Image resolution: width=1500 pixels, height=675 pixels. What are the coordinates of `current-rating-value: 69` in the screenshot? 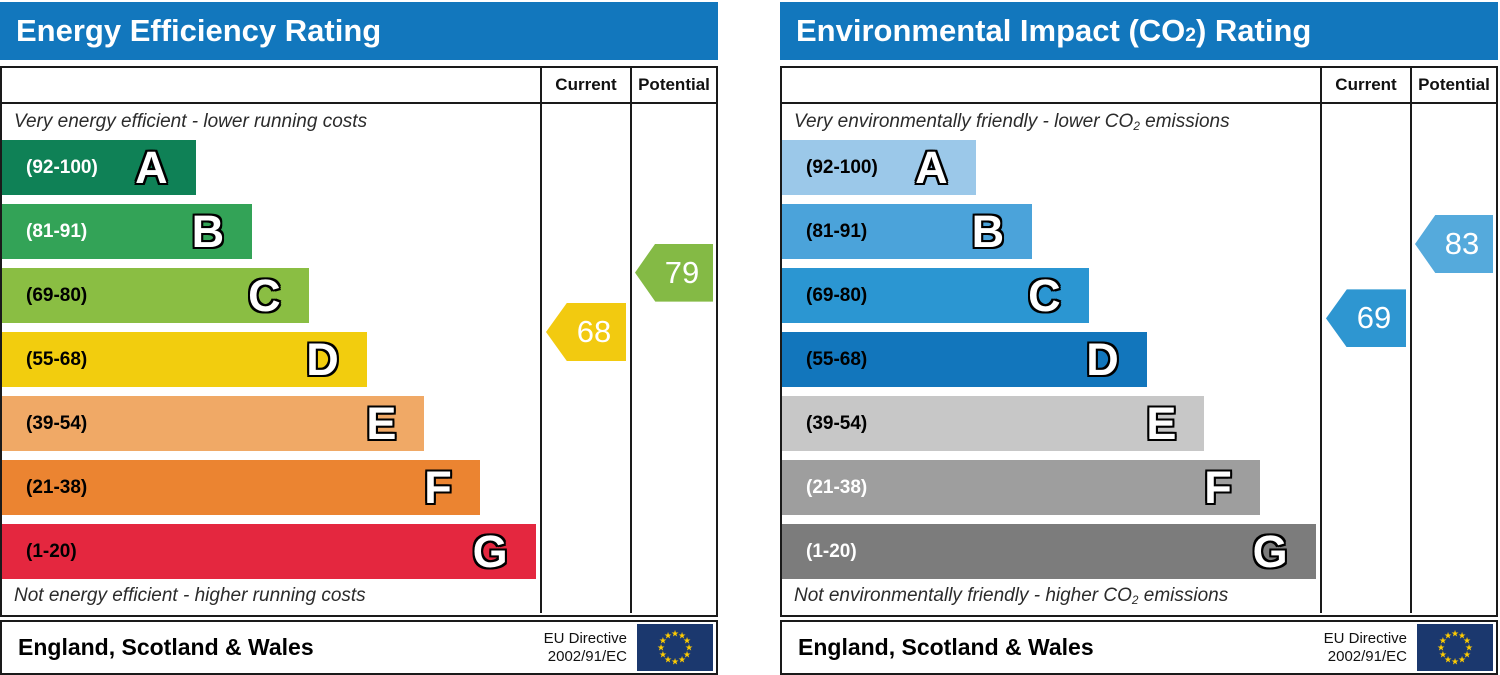 It's located at (1374, 318).